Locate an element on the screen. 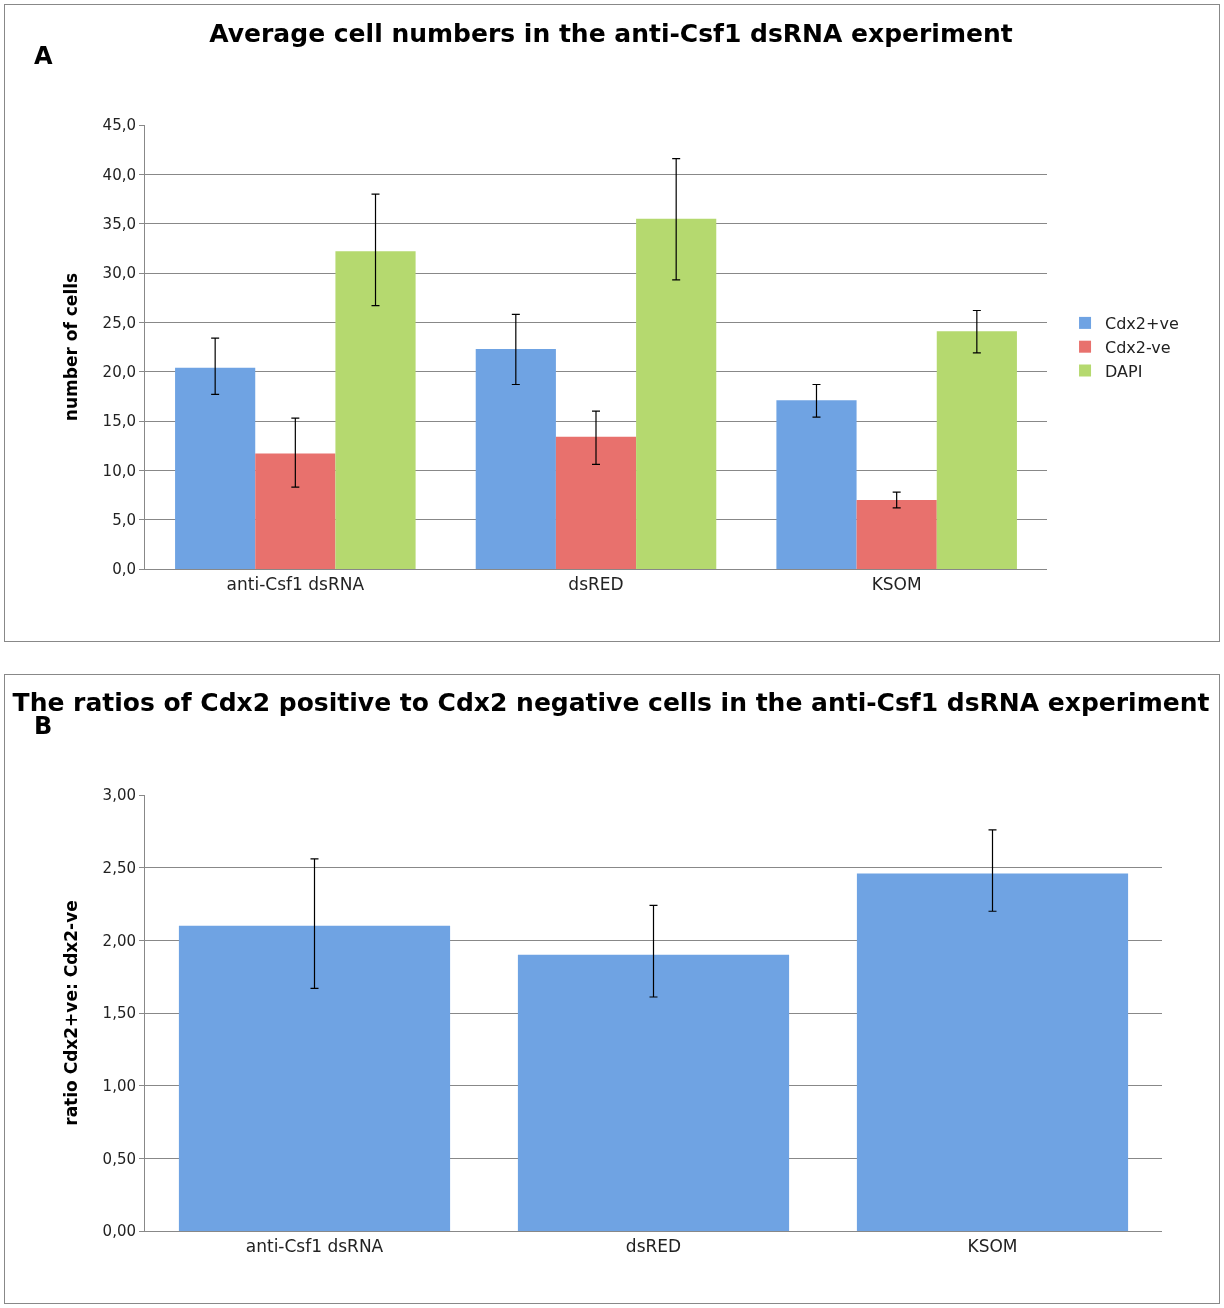  y-tick-label: 25,0 is located at coordinates (119, 322).